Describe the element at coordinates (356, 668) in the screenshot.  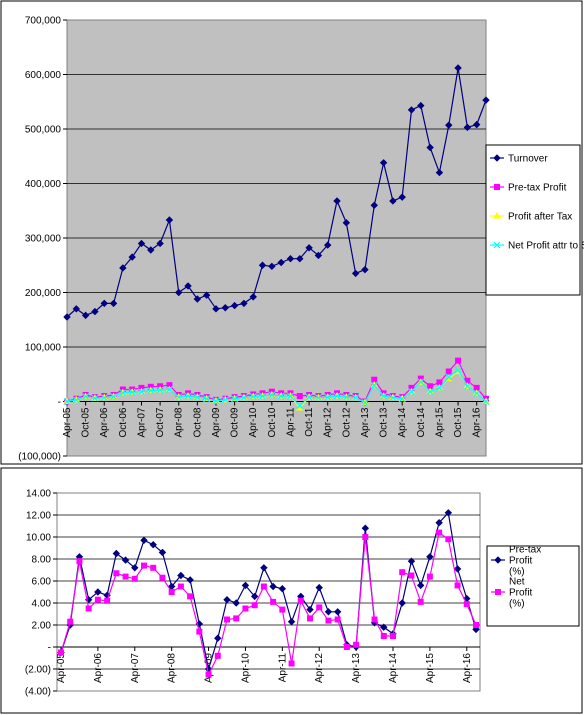
I see `c2-xtick-label: Apr-13` at that location.